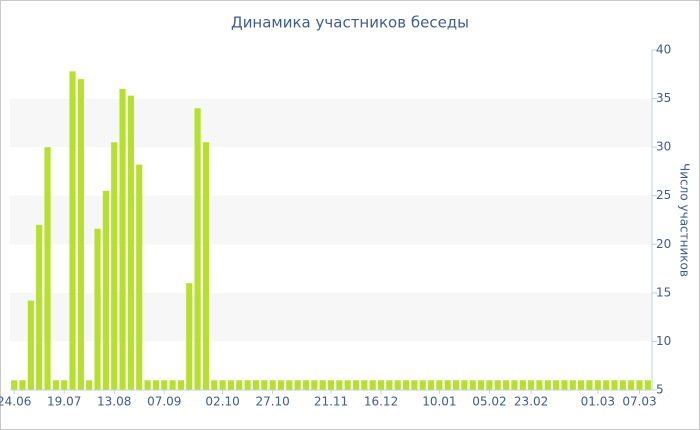  What do you see at coordinates (331, 123) in the screenshot?
I see `grid-band` at bounding box center [331, 123].